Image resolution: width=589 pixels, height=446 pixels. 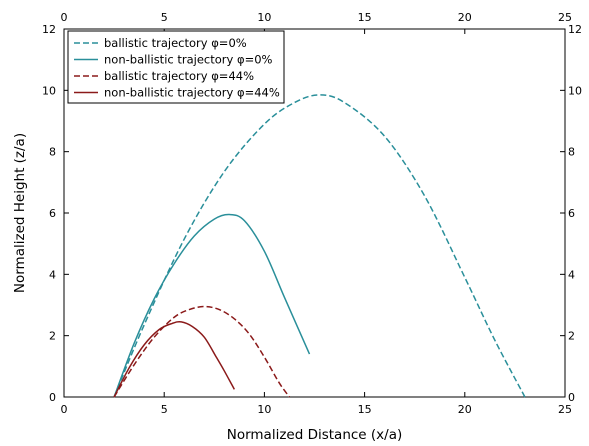 I want to click on y-tick-label-right: 10, so click(x=575, y=90).